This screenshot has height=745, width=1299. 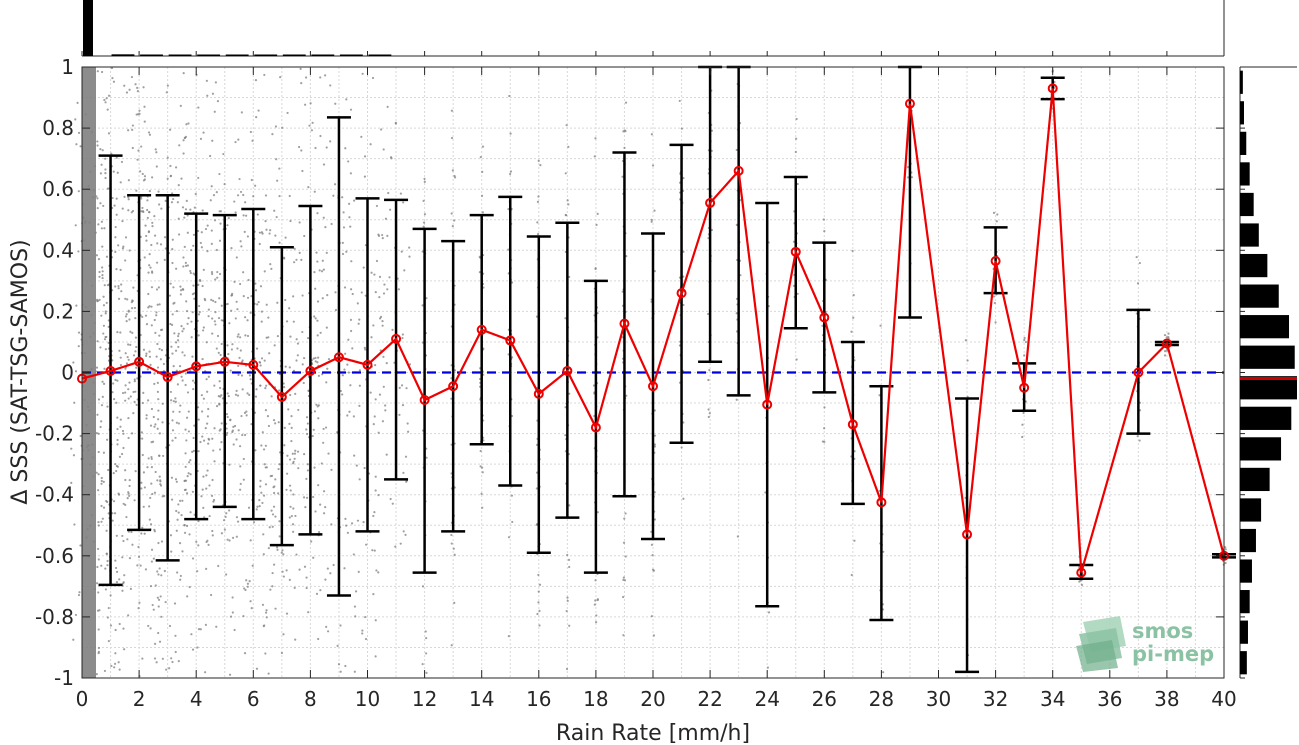 I want to click on top-hist-bar, so click(x=237, y=55).